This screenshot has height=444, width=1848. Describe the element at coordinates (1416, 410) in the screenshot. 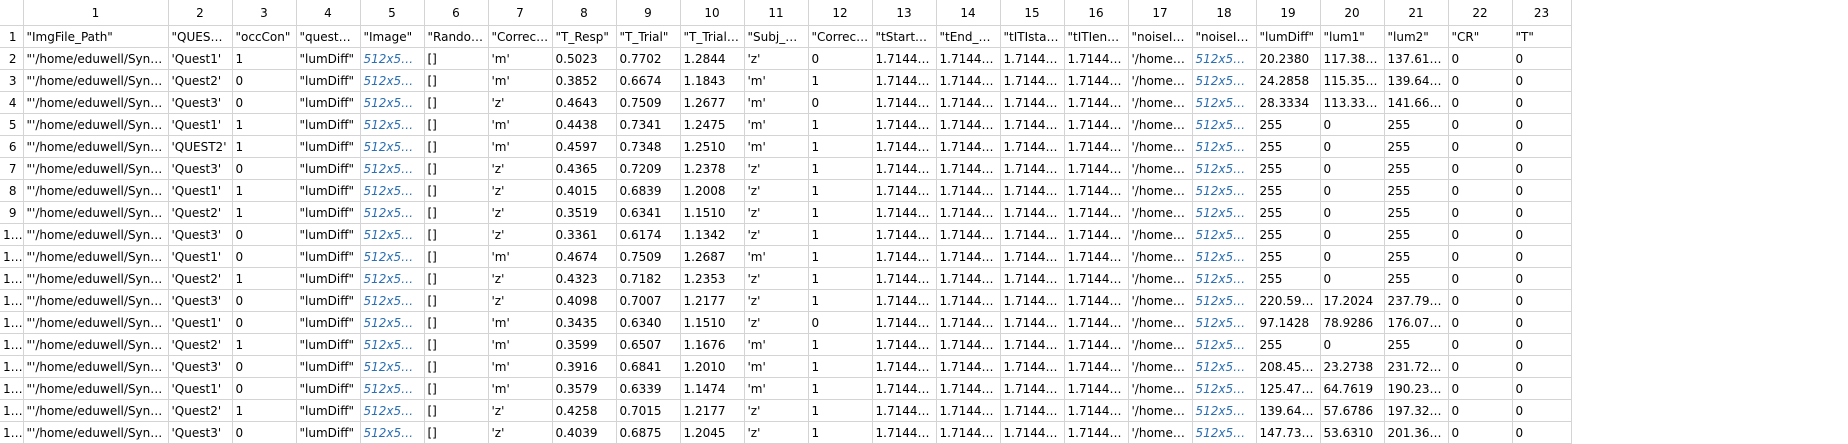

I see `grid-cell: 197.3214` at that location.